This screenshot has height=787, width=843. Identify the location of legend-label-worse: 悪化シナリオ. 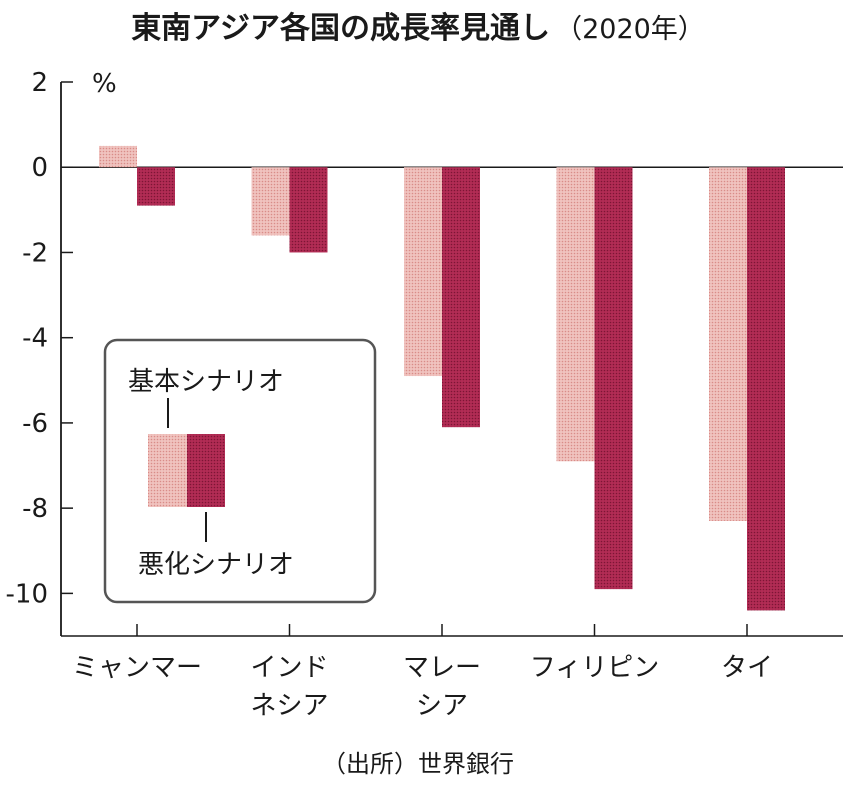
(216, 565).